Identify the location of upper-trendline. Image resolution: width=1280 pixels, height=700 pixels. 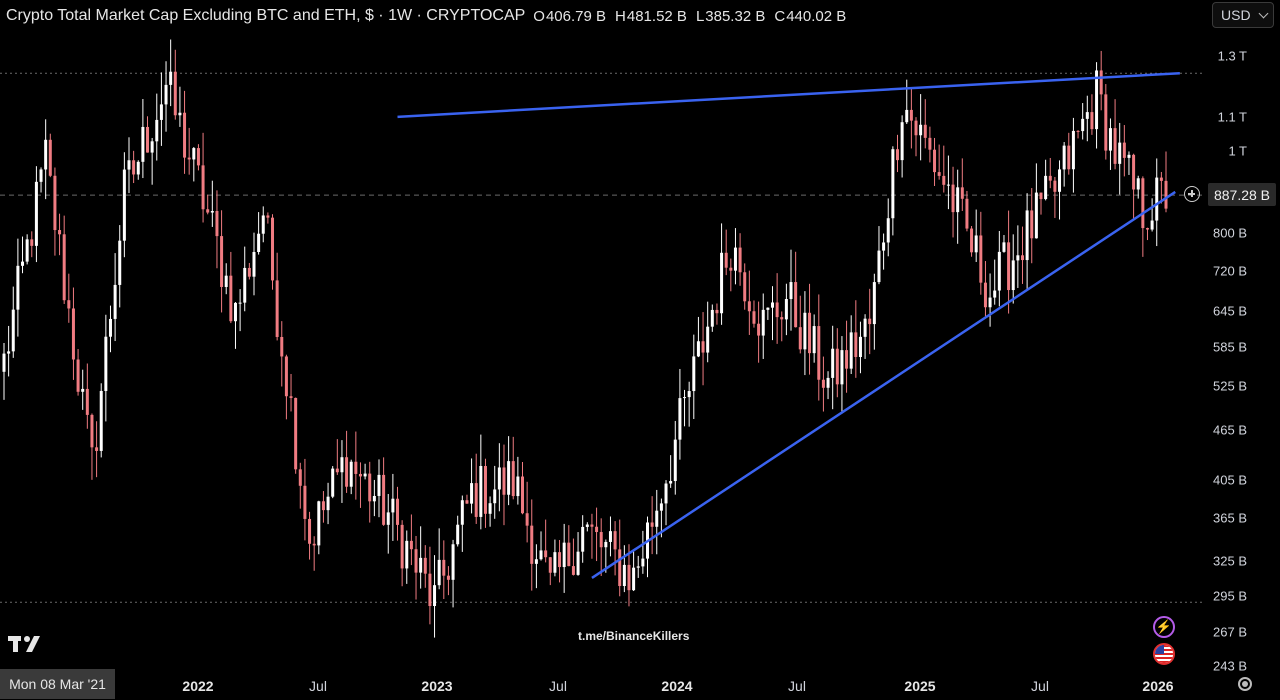
(788, 95).